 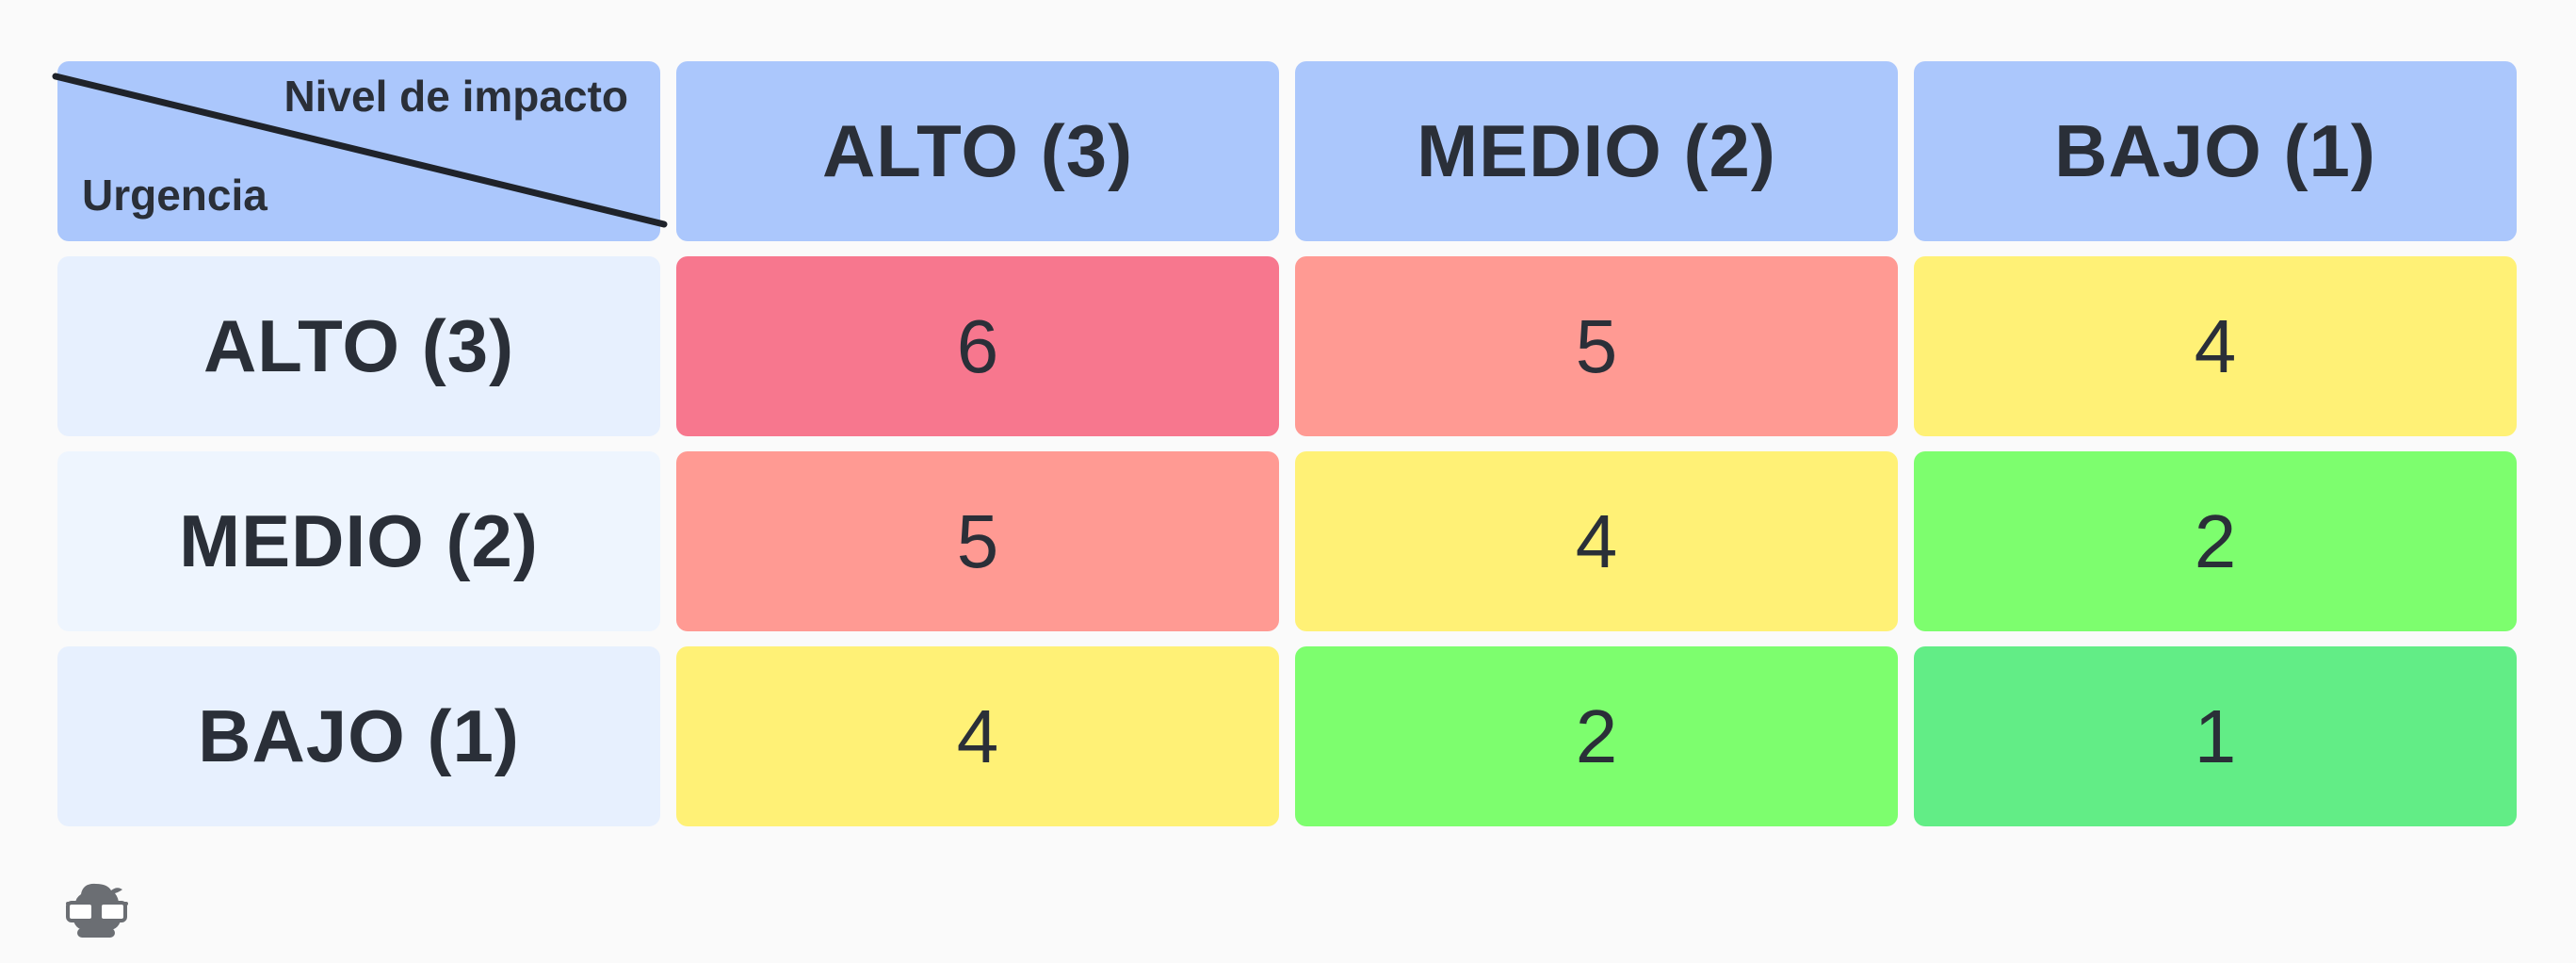 I want to click on matrix-corner-header: Nivel de impacto Urgencia, so click(x=360, y=151).